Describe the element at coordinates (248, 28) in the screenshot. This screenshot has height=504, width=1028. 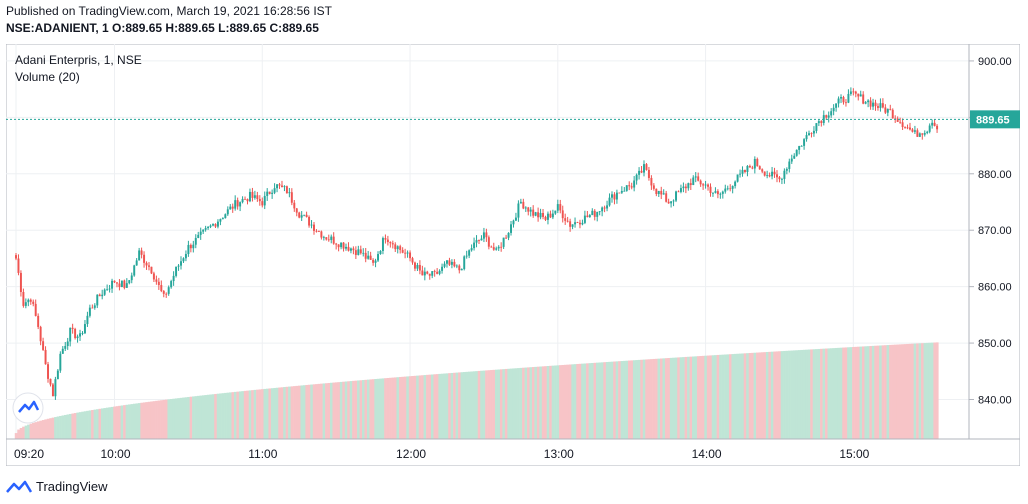
I see `low-value: 889.65` at that location.